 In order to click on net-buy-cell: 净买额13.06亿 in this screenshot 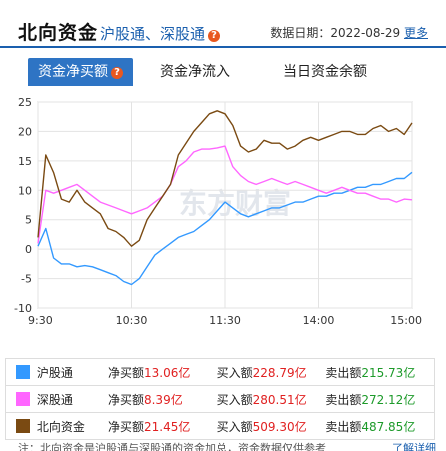, I will do `click(162, 372)`.